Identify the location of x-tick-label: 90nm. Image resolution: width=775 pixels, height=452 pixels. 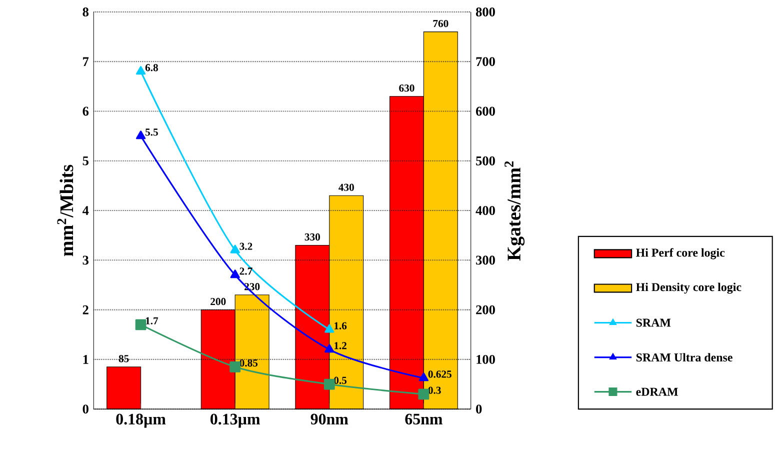
(329, 419).